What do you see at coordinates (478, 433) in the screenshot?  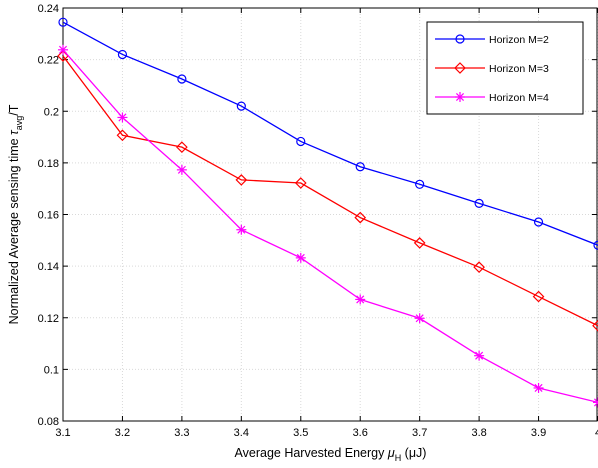 I see `x-tick-label: 3.8` at bounding box center [478, 433].